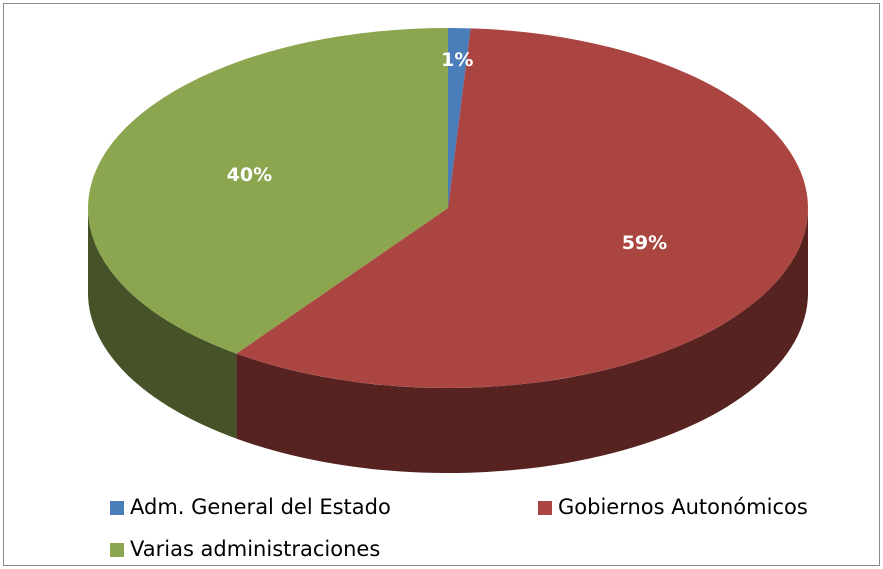 The width and height of the screenshot is (883, 569). Describe the element at coordinates (260, 507) in the screenshot. I see `legend-label: Adm. General del Estado` at that location.